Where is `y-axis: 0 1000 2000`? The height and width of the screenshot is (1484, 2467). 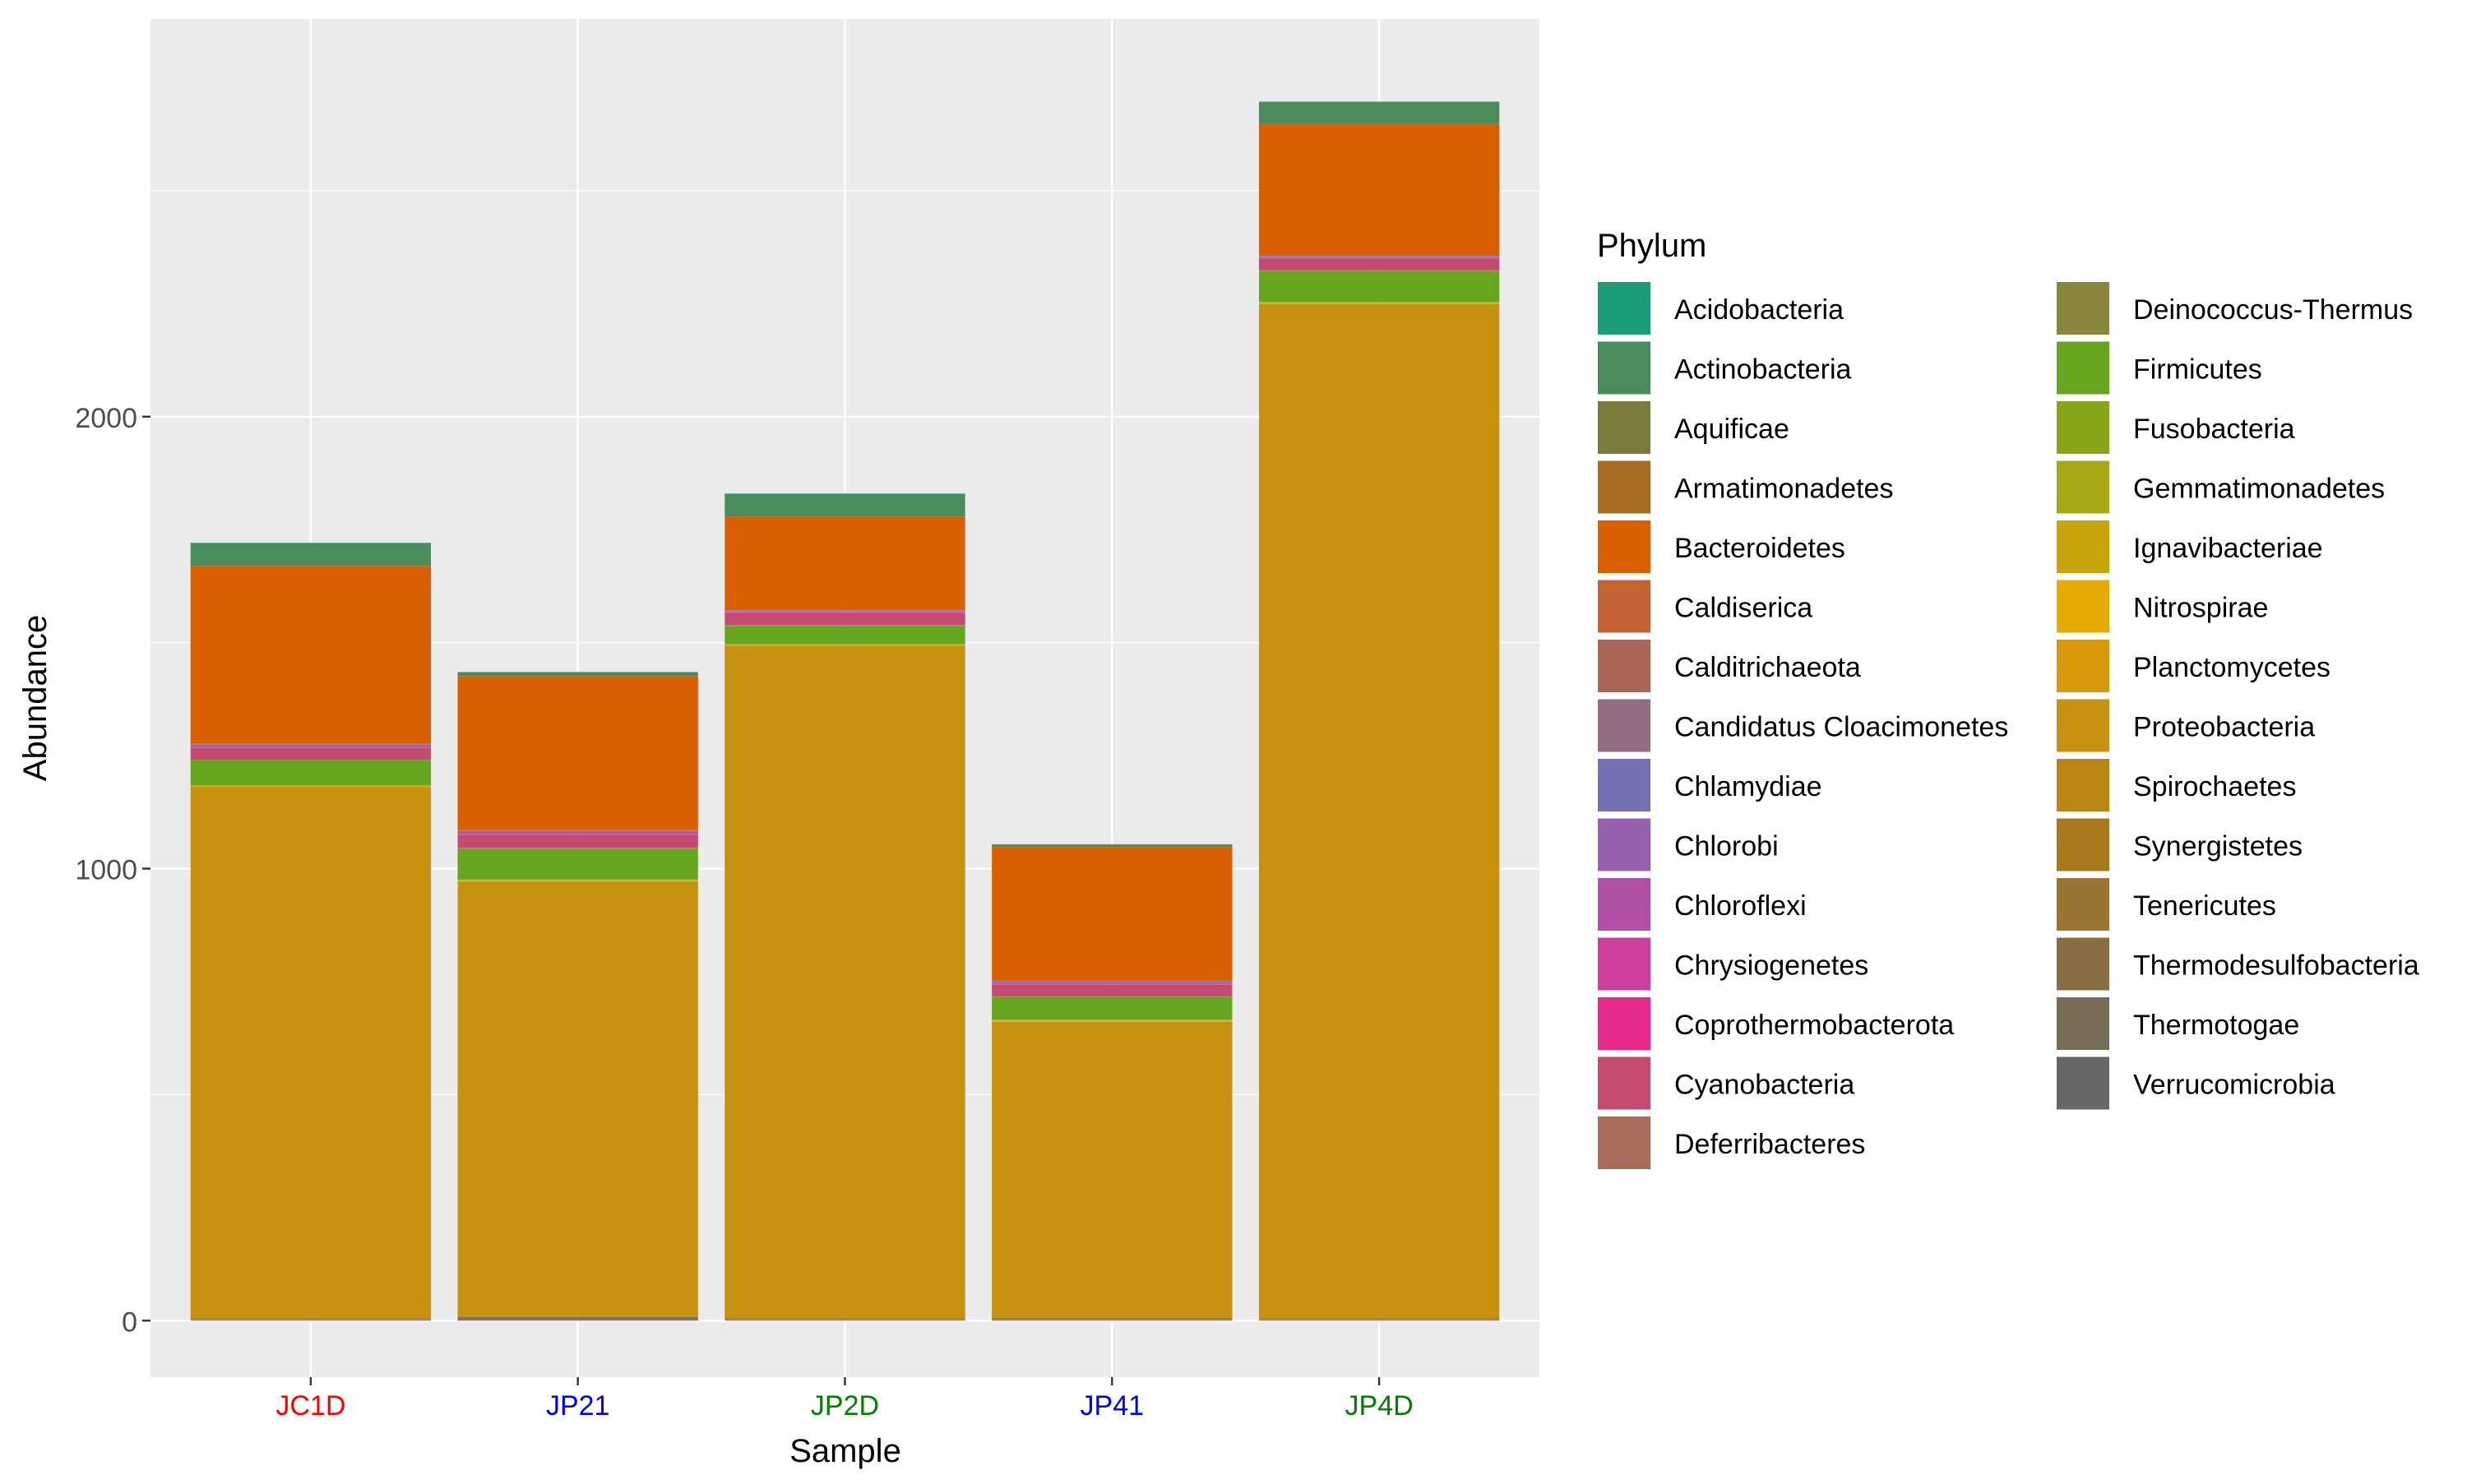
y-axis: 0 1000 2000 is located at coordinates (112, 871).